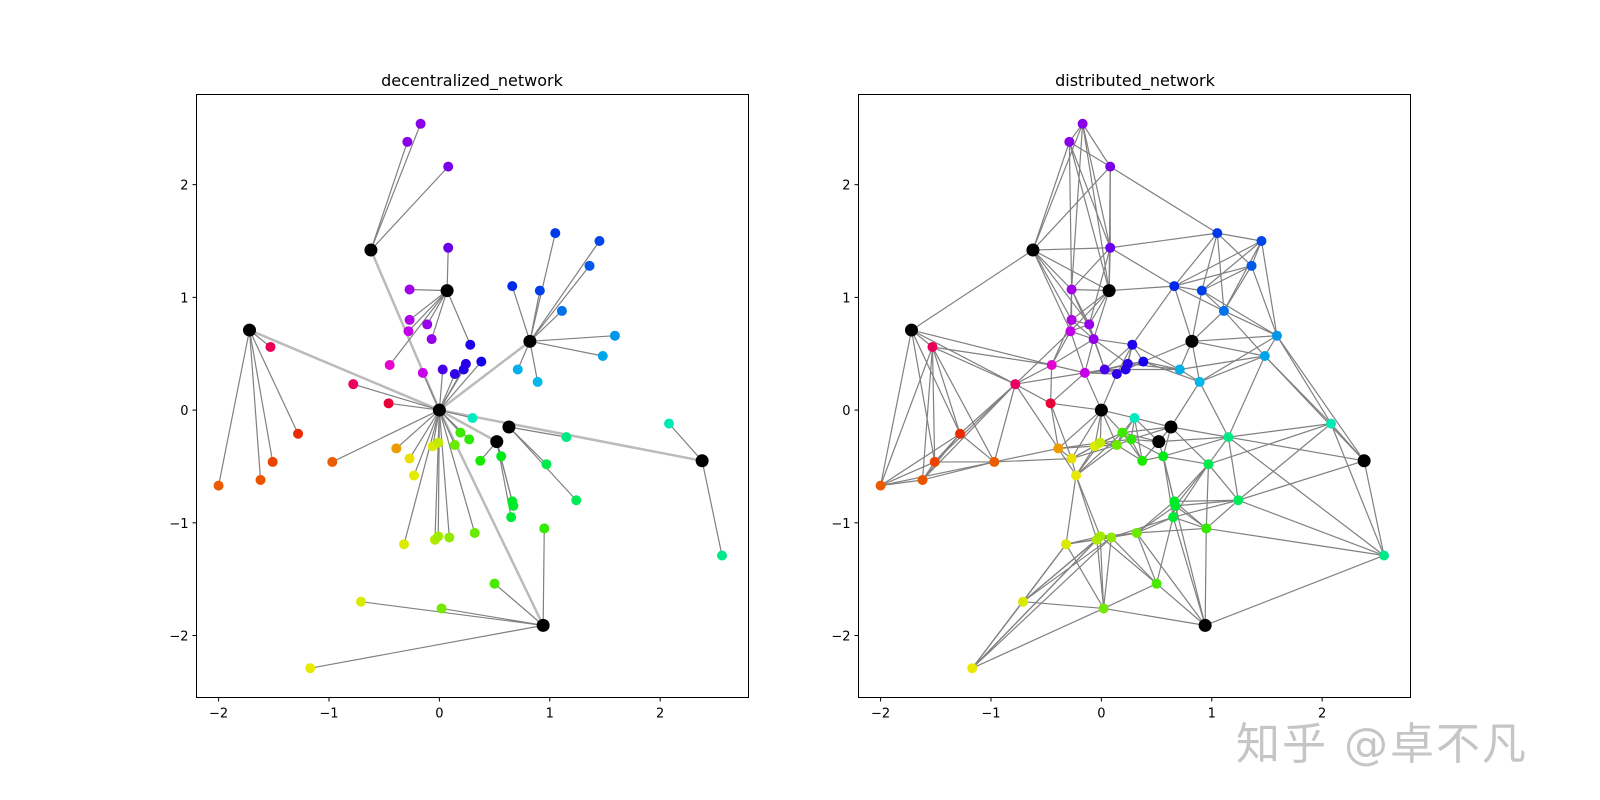  What do you see at coordinates (439, 714) in the screenshot?
I see `x-tick-label: 0` at bounding box center [439, 714].